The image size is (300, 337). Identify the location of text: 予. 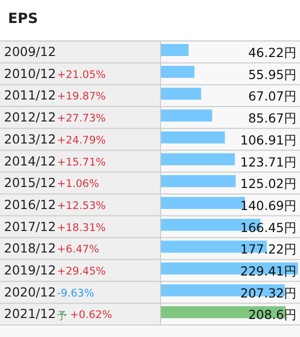
(61, 316).